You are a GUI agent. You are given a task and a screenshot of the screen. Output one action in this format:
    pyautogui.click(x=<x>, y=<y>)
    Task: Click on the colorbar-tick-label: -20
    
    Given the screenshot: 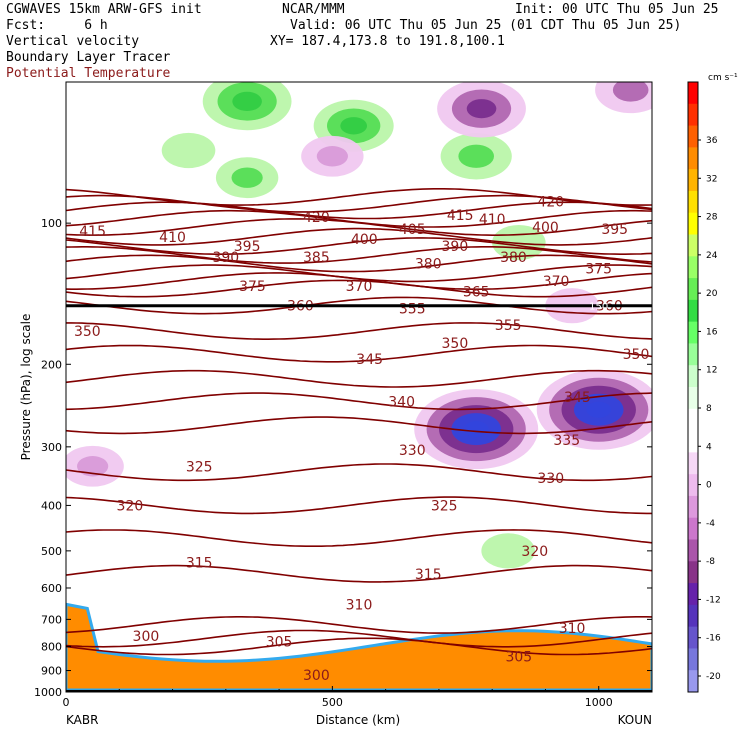 What is the action you would take?
    pyautogui.click(x=713, y=677)
    